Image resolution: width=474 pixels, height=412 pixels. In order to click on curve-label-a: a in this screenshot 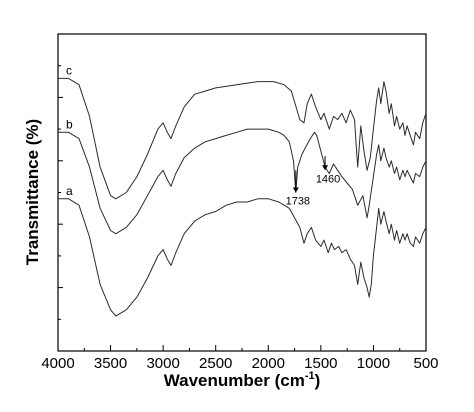, I will do `click(69, 191)`.